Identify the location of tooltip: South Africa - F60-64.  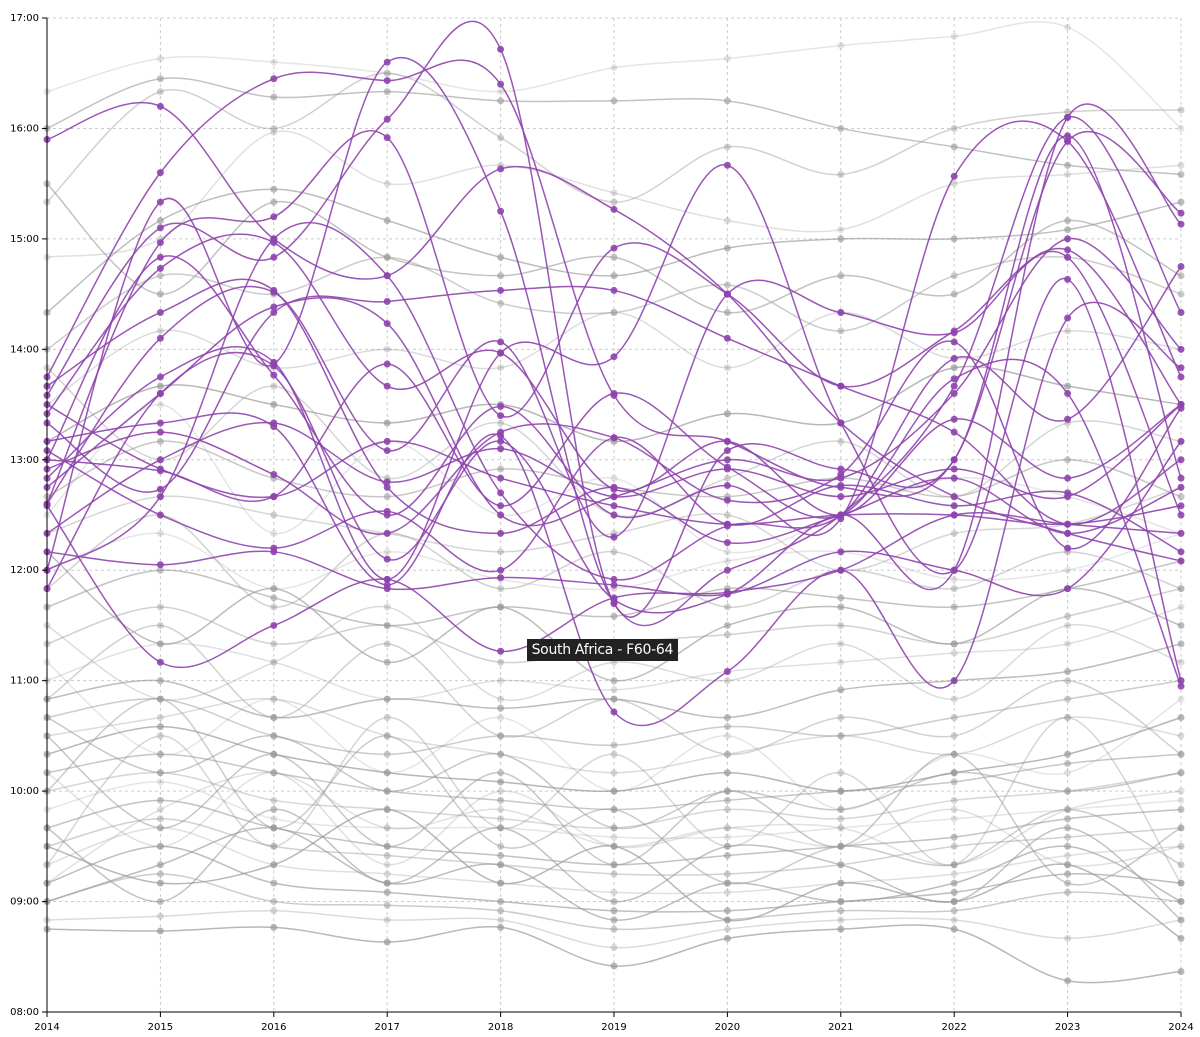
(602, 650).